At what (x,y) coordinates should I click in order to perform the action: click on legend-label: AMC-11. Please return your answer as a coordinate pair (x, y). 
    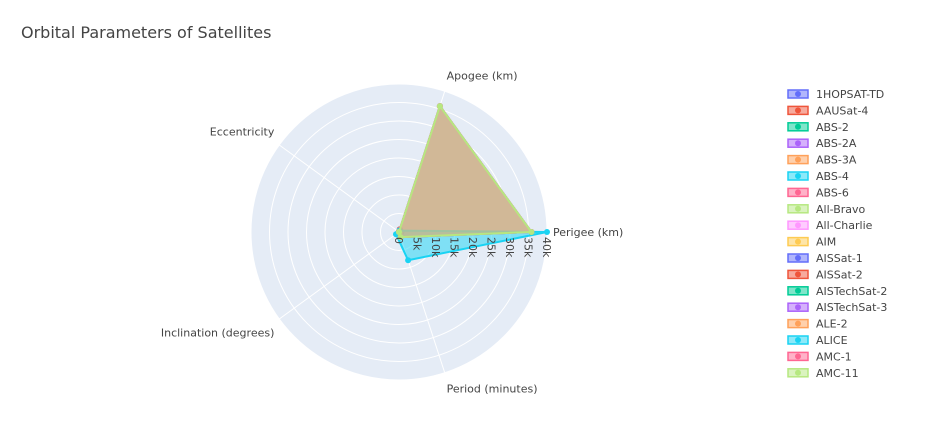
    Looking at the image, I should click on (837, 373).